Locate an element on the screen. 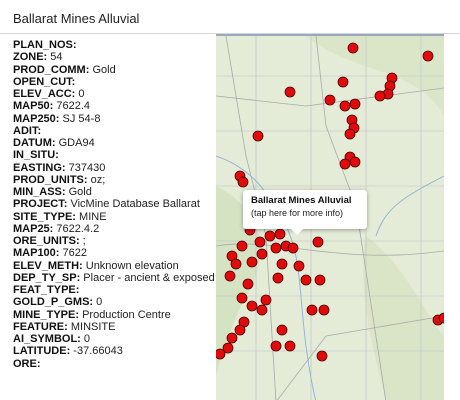 The height and width of the screenshot is (400, 460). attribute-row: OPEN_CUT: is located at coordinates (115, 82).